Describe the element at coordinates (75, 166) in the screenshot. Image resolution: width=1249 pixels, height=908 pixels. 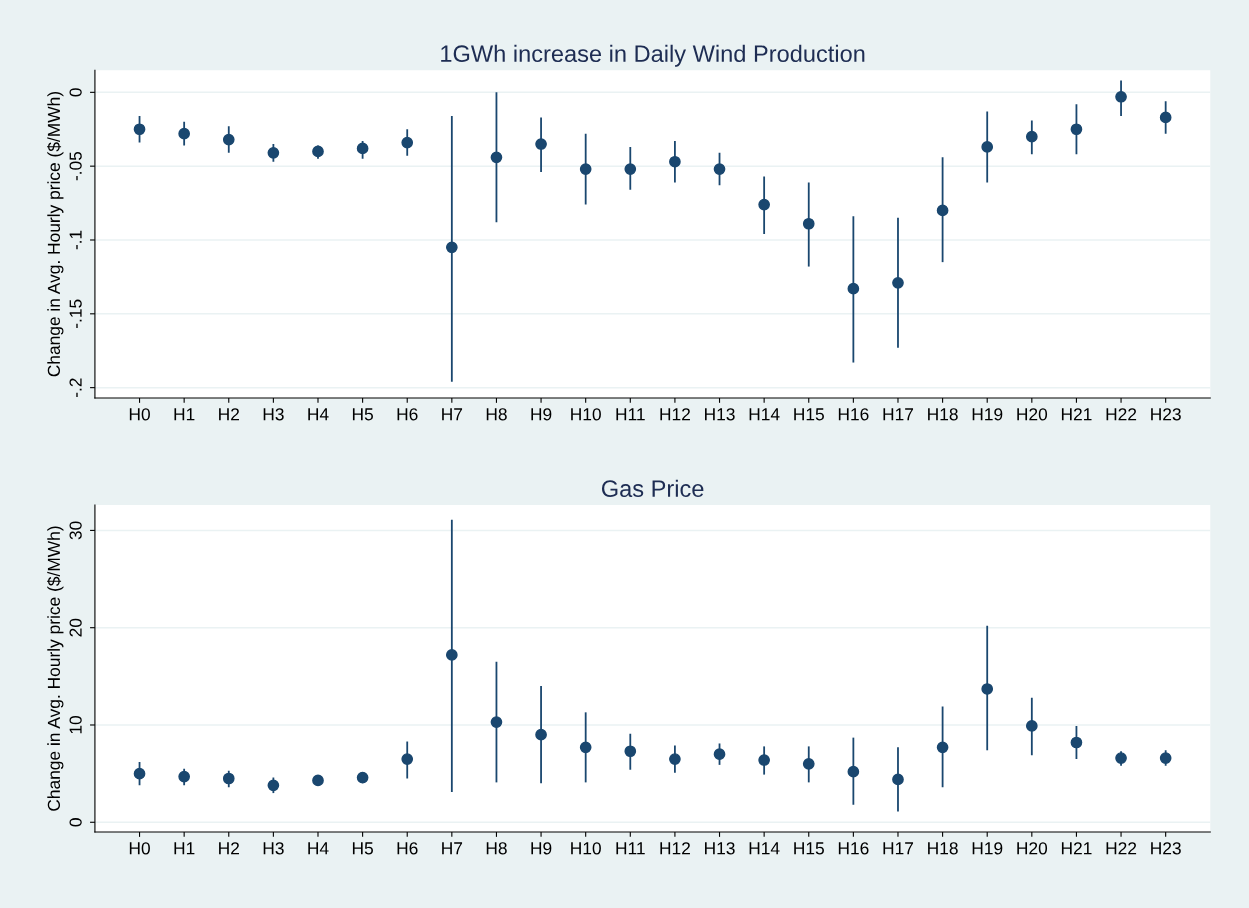
I see `y-tick-label: -.05` at that location.